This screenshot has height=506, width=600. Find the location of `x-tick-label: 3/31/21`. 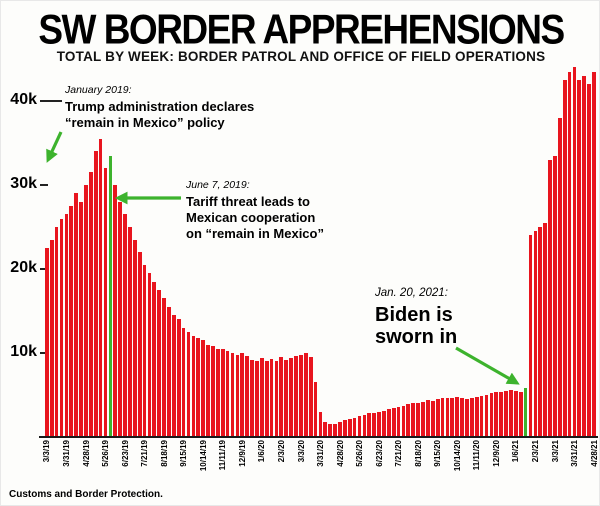

x-tick-label: 3/31/21 is located at coordinates (574, 453).